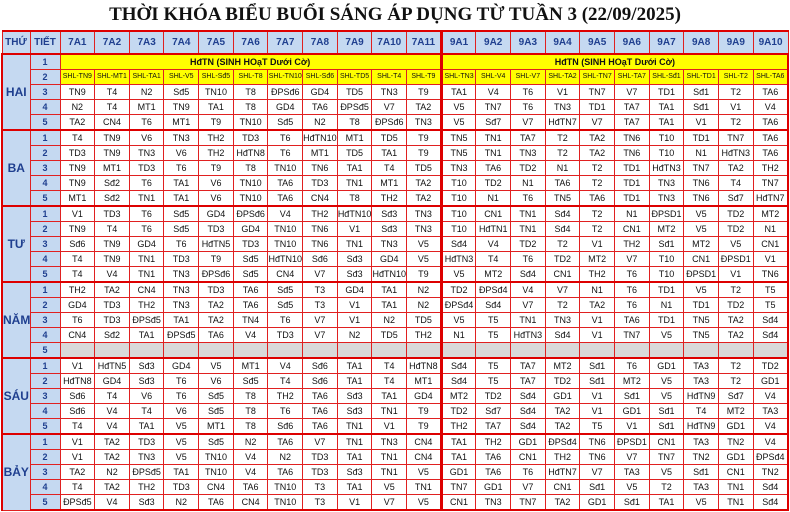 The image size is (790, 512). What do you see at coordinates (45, 441) in the screenshot?
I see `period-number: 1` at bounding box center [45, 441].